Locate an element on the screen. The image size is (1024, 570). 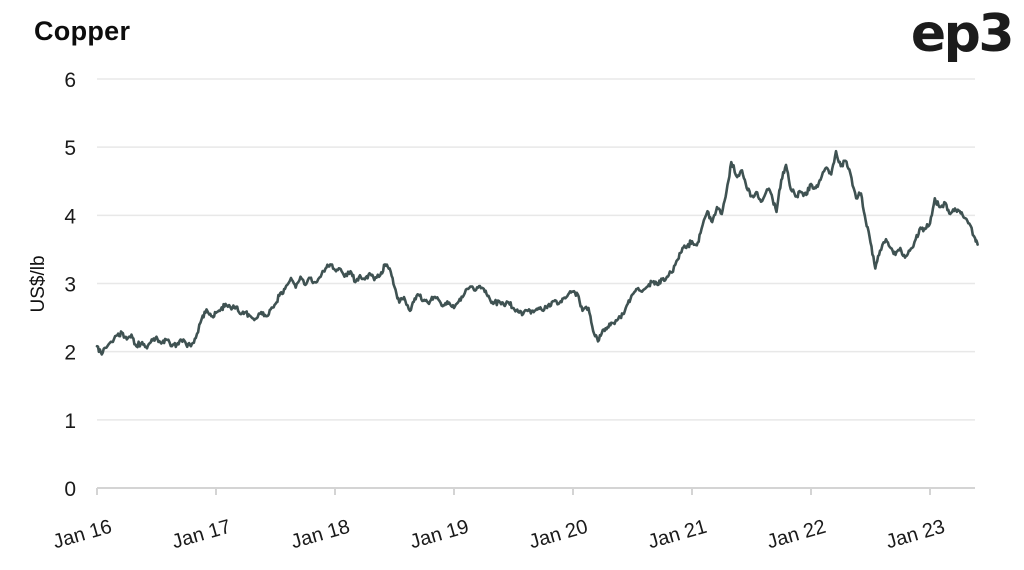
page-title: Copper is located at coordinates (82, 31).